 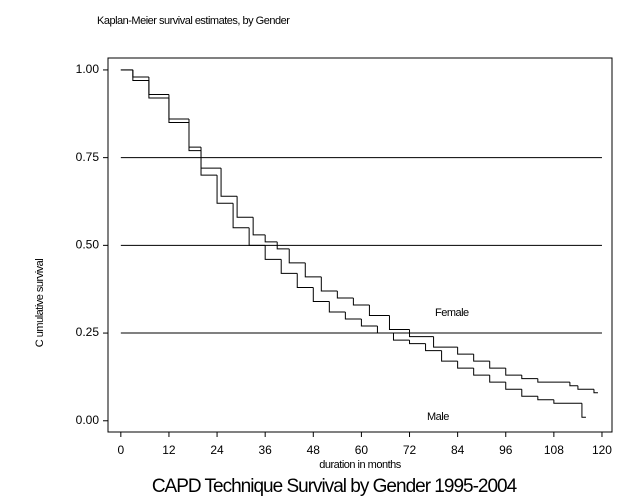 What do you see at coordinates (88, 245) in the screenshot?
I see `y-tick-label: 0.50` at bounding box center [88, 245].